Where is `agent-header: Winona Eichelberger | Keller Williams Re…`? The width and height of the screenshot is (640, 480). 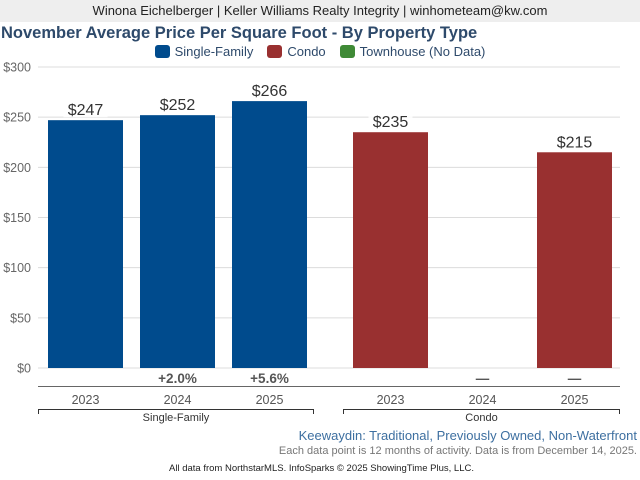 agent-header: Winona Eichelberger | Keller Williams Re… is located at coordinates (320, 11).